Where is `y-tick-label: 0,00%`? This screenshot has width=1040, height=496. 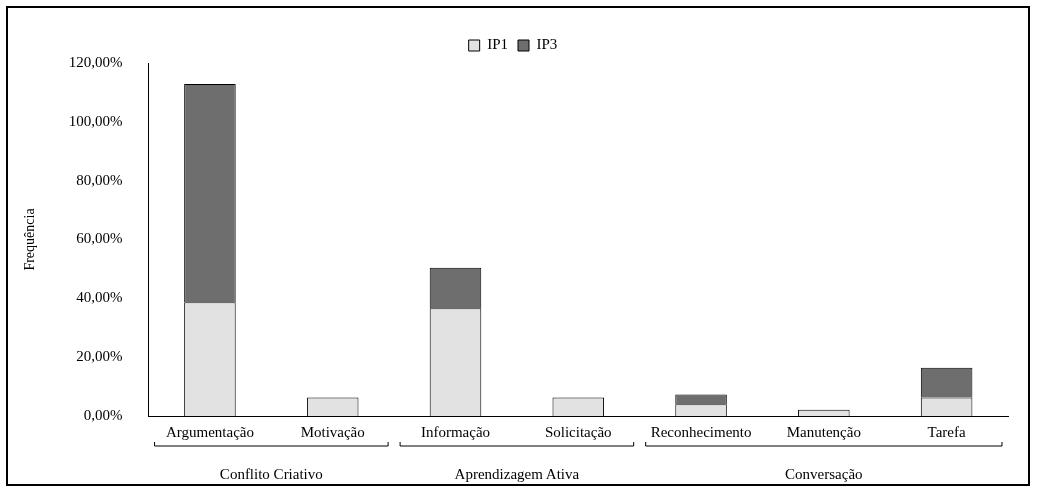 y-tick-label: 0,00% is located at coordinates (103, 414).